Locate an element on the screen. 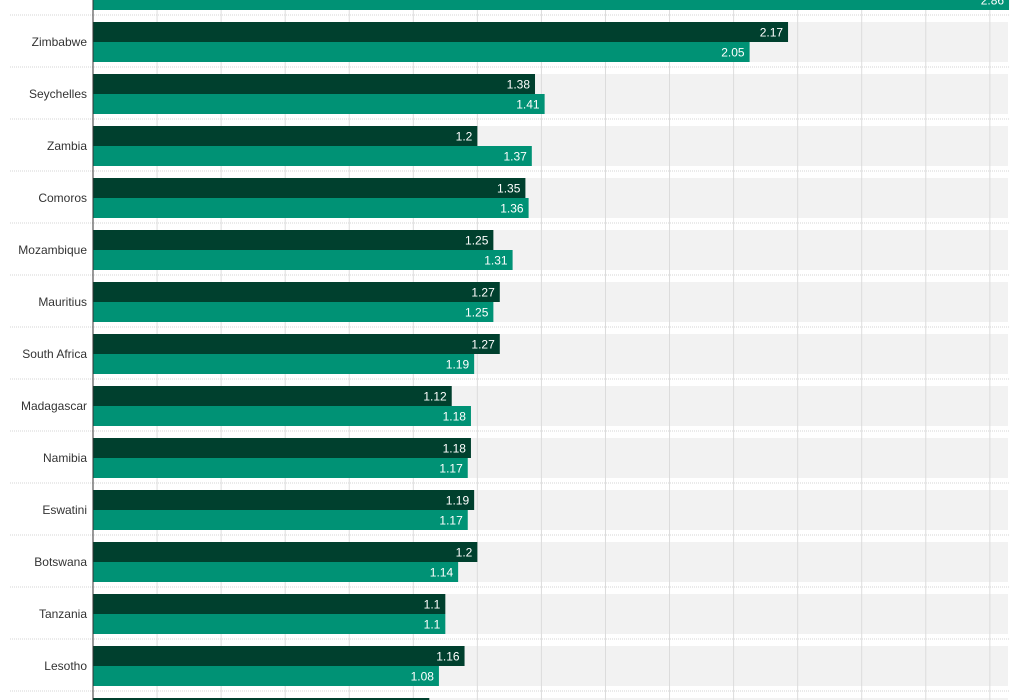 The width and height of the screenshot is (1020, 700). data-label: 1.38 is located at coordinates (519, 85).